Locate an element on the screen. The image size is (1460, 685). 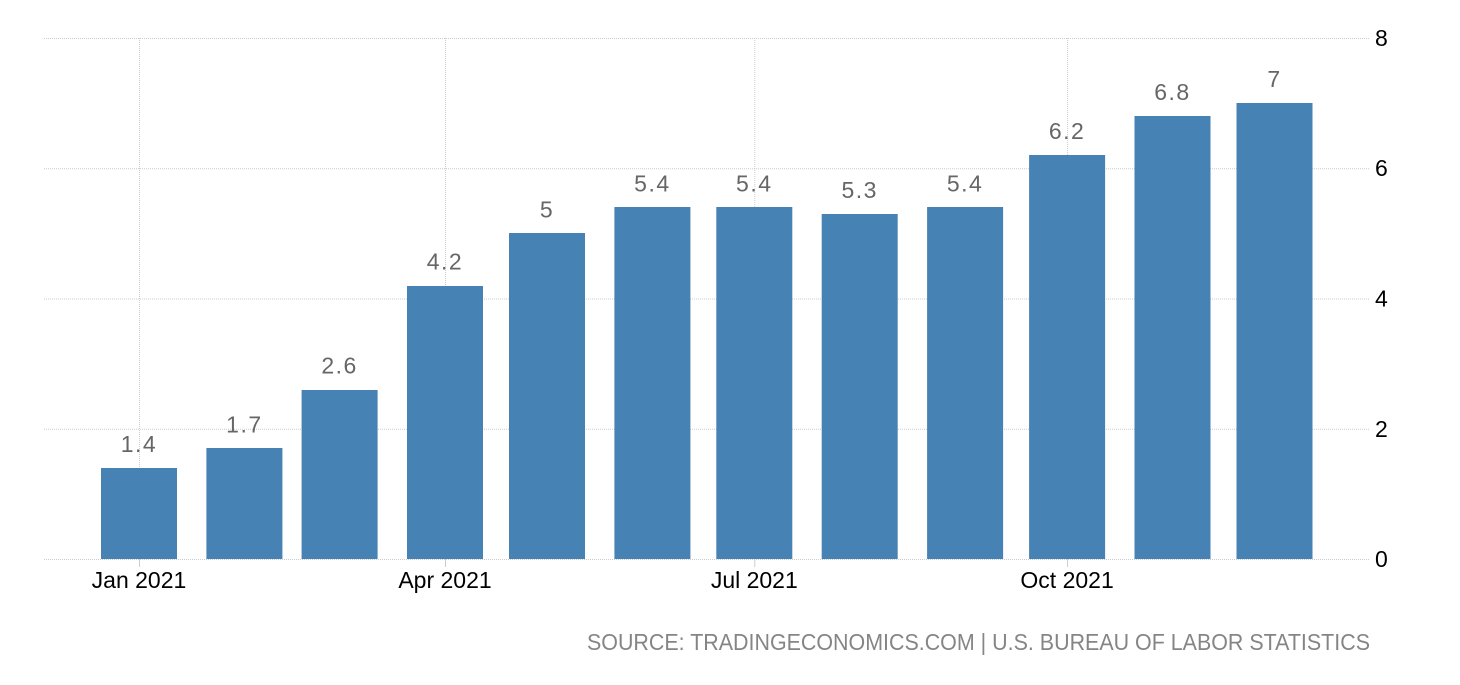
svg-text: Jan 2021 is located at coordinates (139, 580).